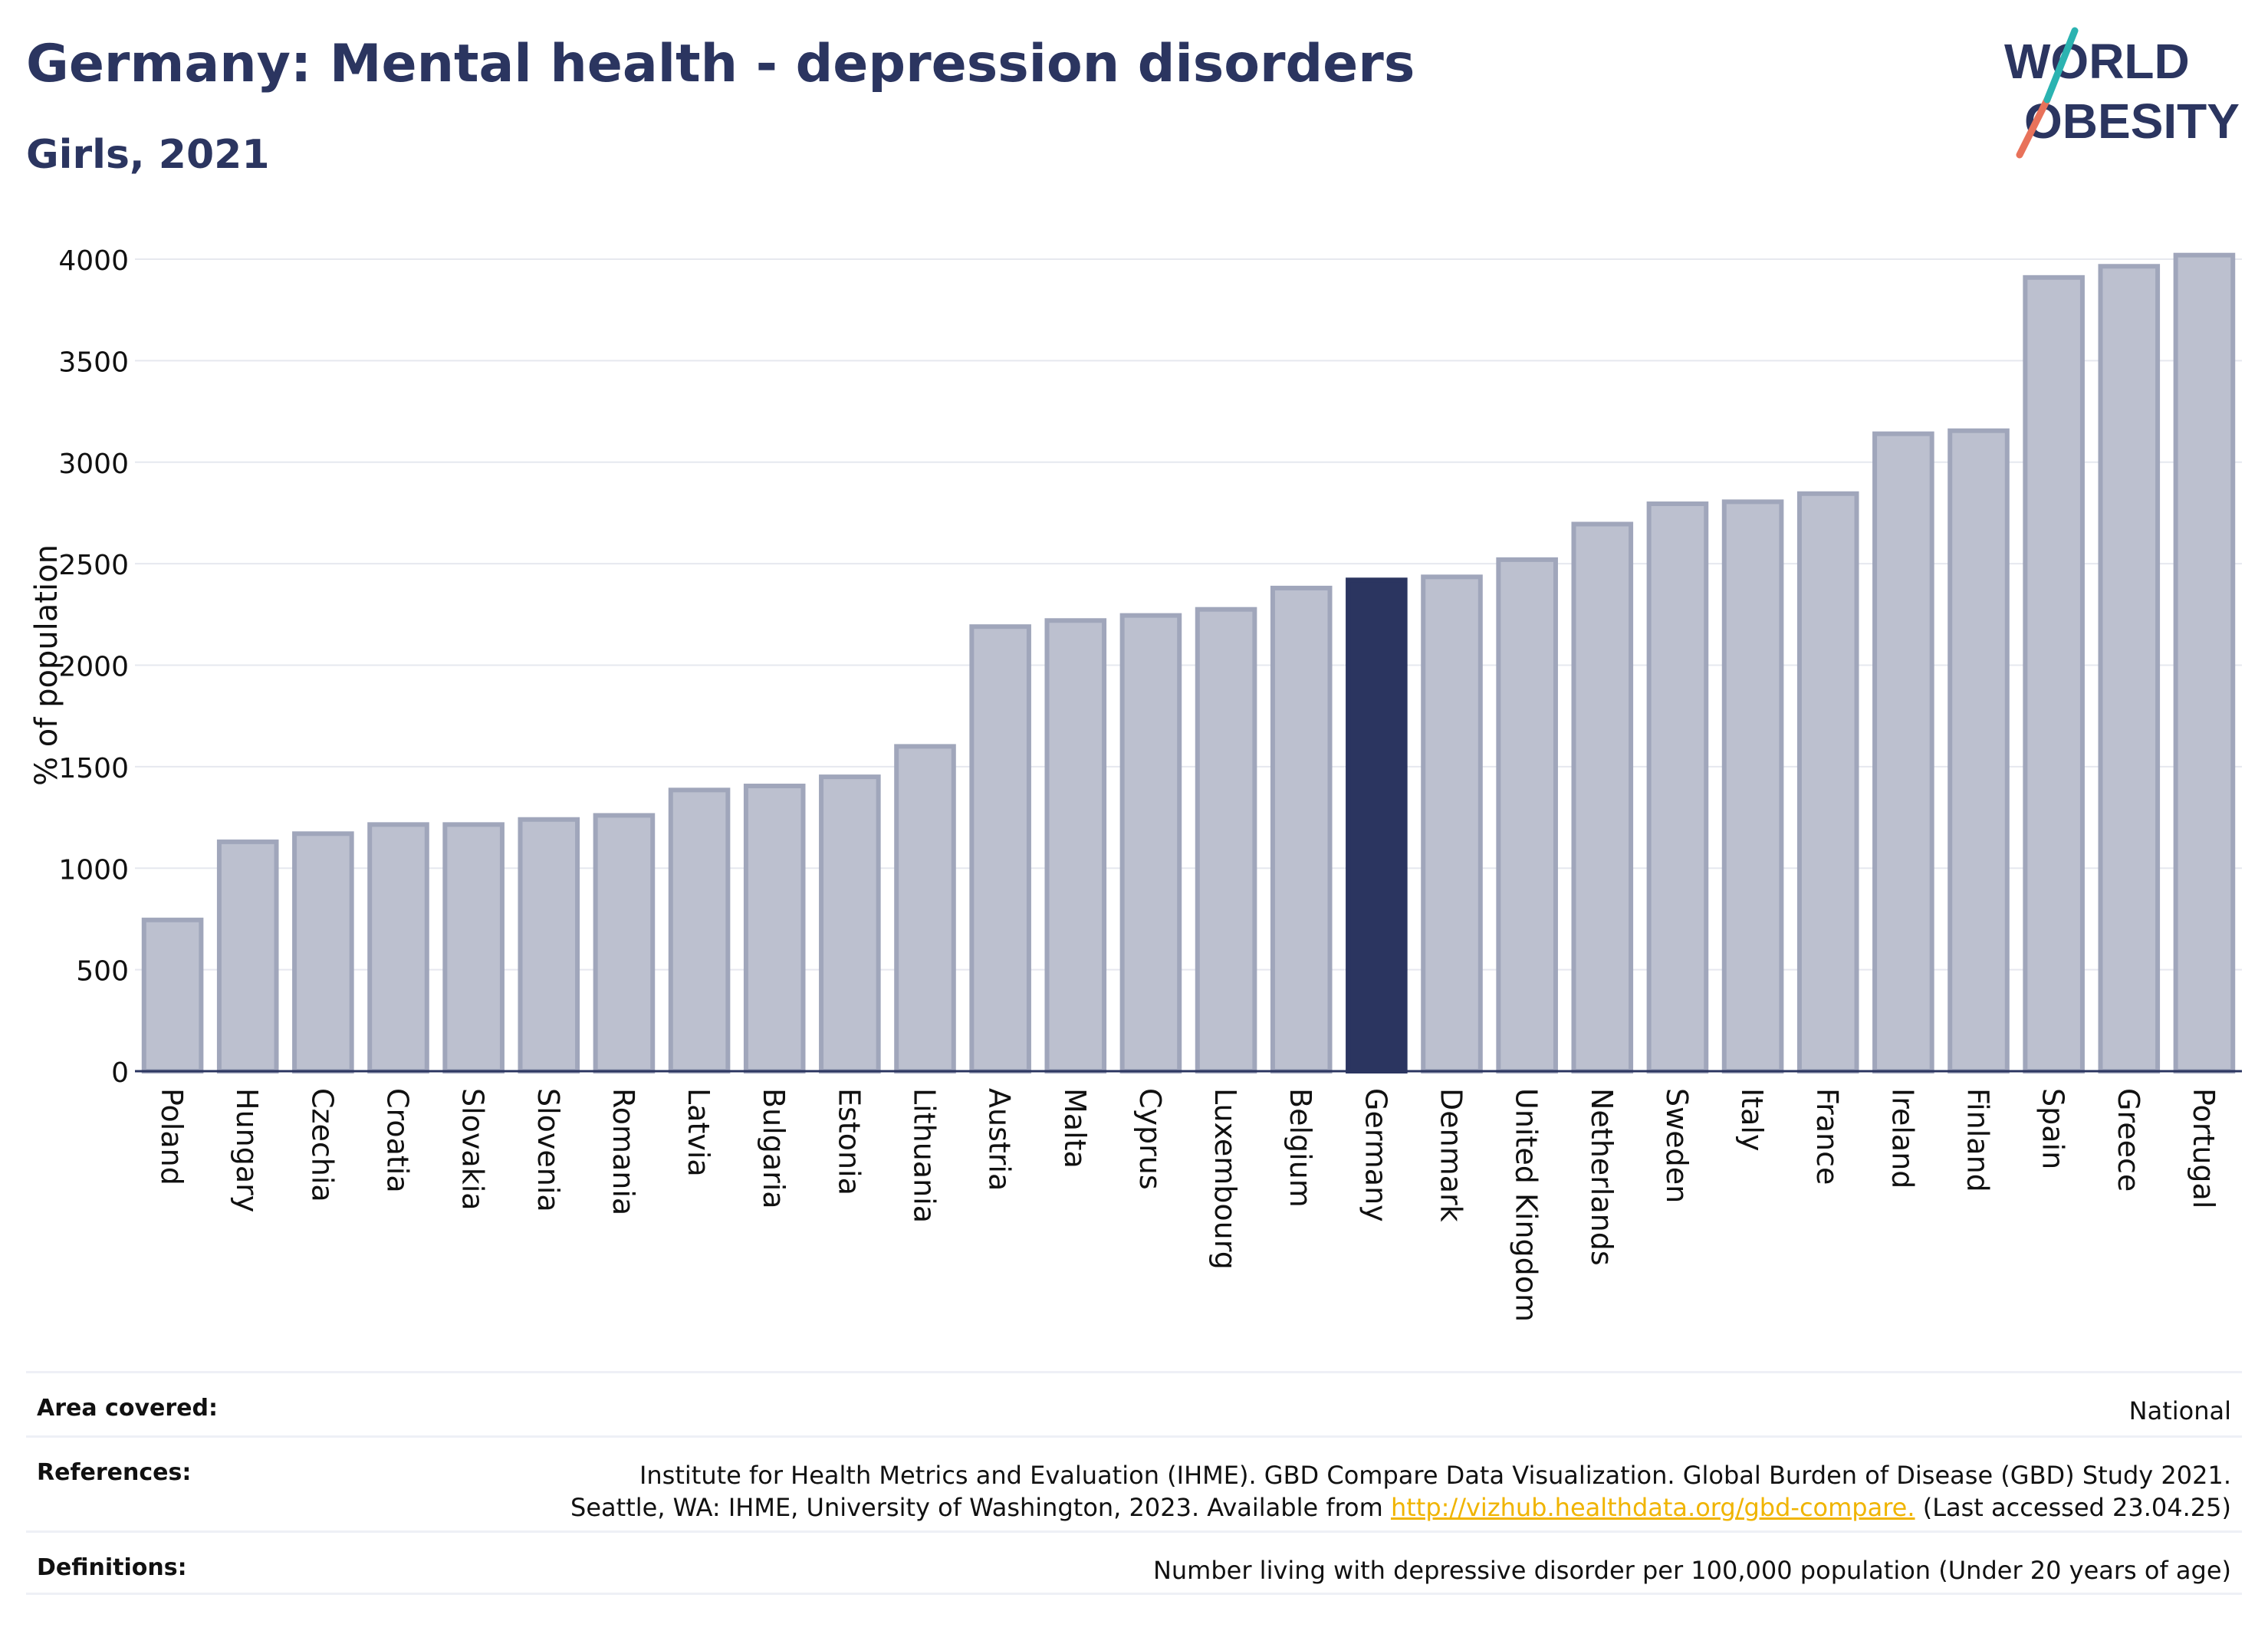 The image size is (2268, 1634). Describe the element at coordinates (473, 1149) in the screenshot. I see `x-tick-label: Slovakia` at that location.